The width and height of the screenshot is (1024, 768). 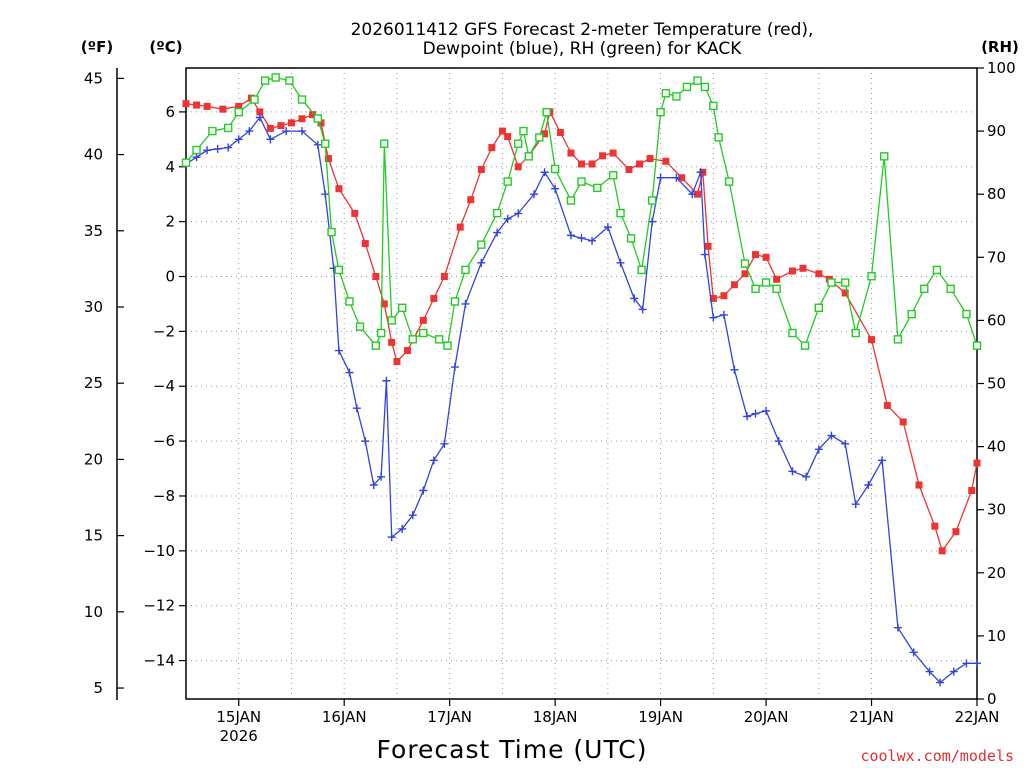 What do you see at coordinates (996, 131) in the screenshot?
I see `rh-tick-label: 90` at bounding box center [996, 131].